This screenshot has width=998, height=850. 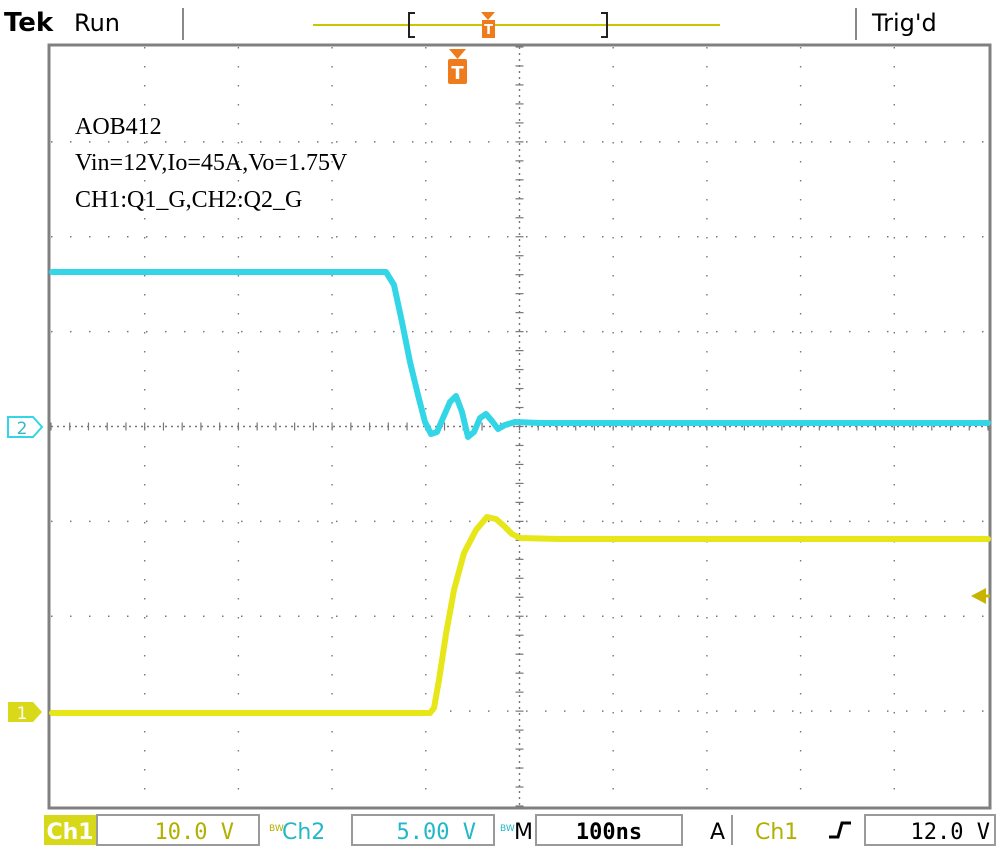 What do you see at coordinates (950, 832) in the screenshot?
I see `trigger-level: 12.0 V` at bounding box center [950, 832].